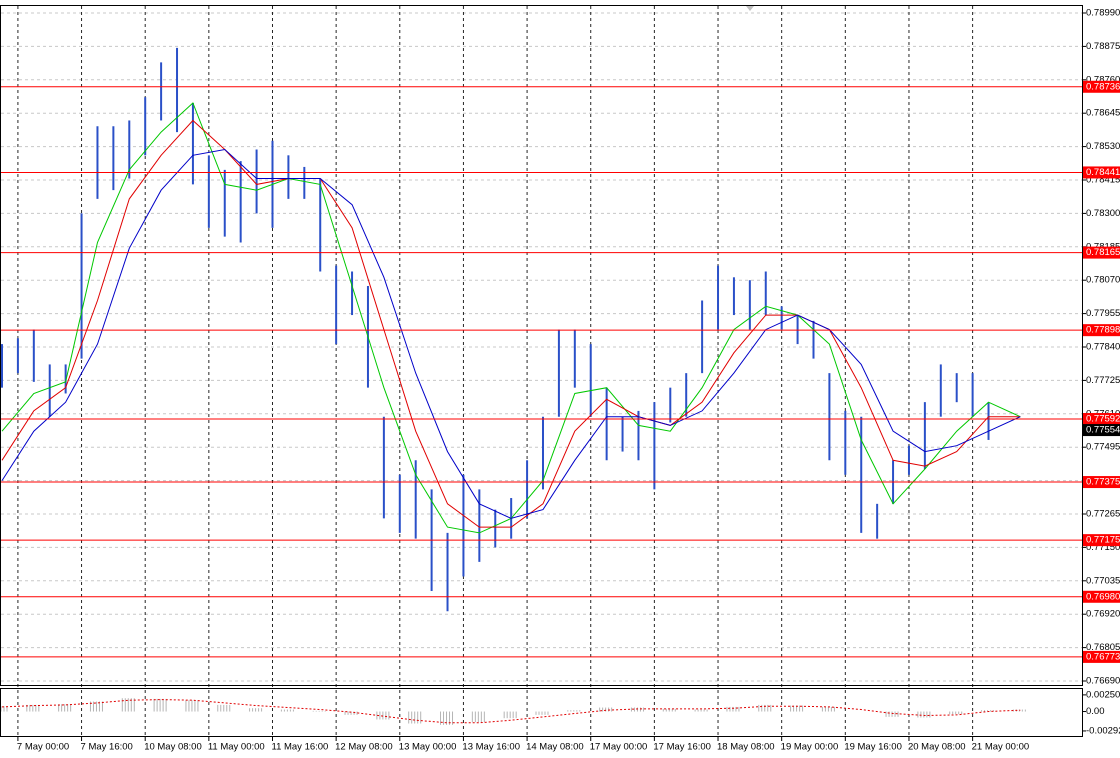  I want to click on y-tick-label: 0.77840, so click(1103, 347).